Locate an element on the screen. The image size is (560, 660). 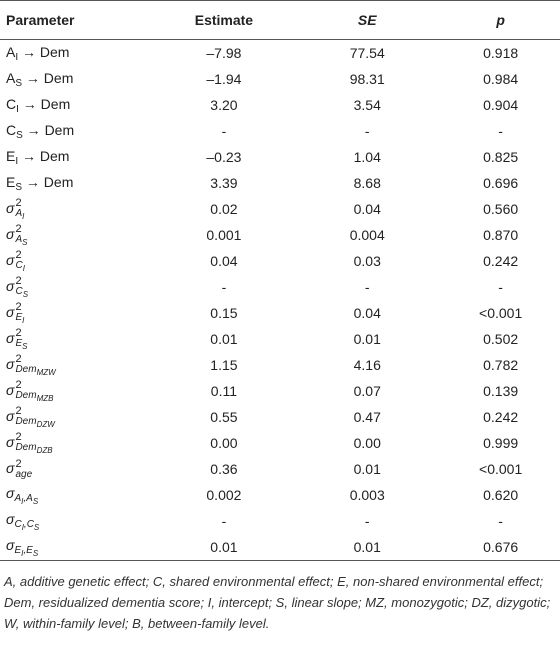
value-cell: 0.696 is located at coordinates (501, 183).